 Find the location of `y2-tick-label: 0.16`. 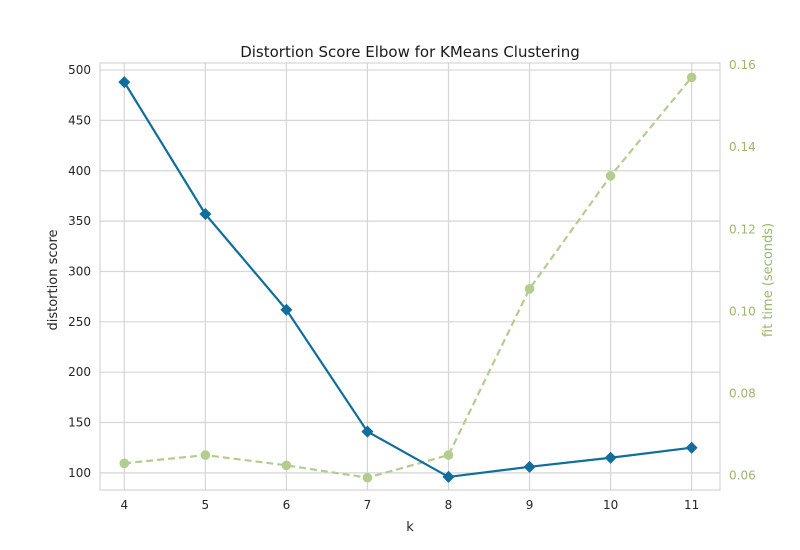

y2-tick-label: 0.16 is located at coordinates (742, 65).